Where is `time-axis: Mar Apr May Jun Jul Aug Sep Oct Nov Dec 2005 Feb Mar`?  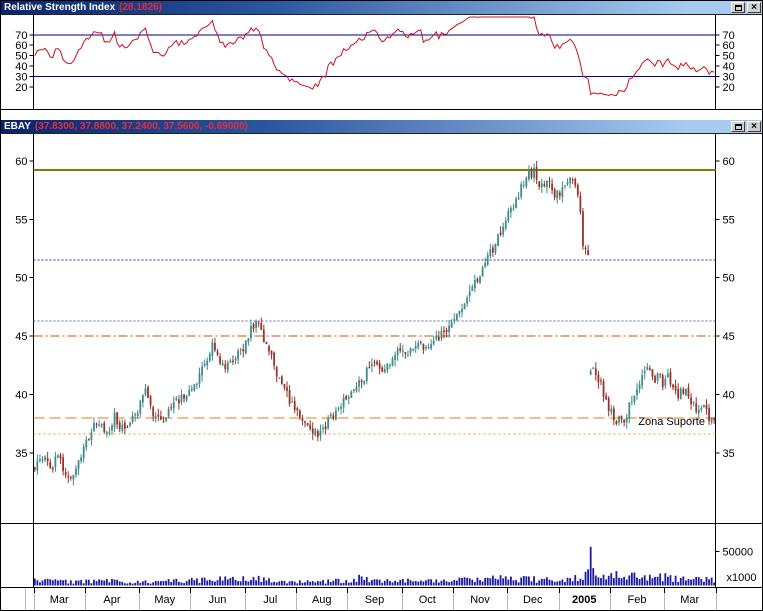
time-axis: Mar Apr May Jun Jul Aug Sep Oct Nov Dec 2005 Feb Mar is located at coordinates (381, 598).